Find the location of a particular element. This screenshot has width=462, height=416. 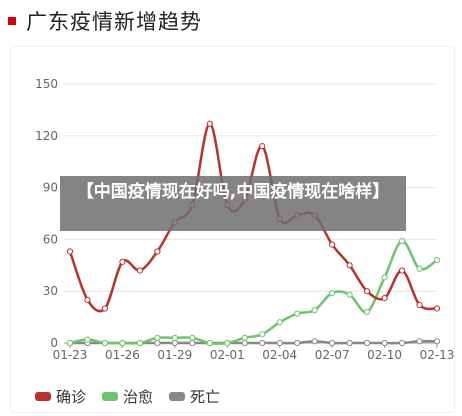

chart-title-row: 广东疫情新增趋势 is located at coordinates (105, 21).